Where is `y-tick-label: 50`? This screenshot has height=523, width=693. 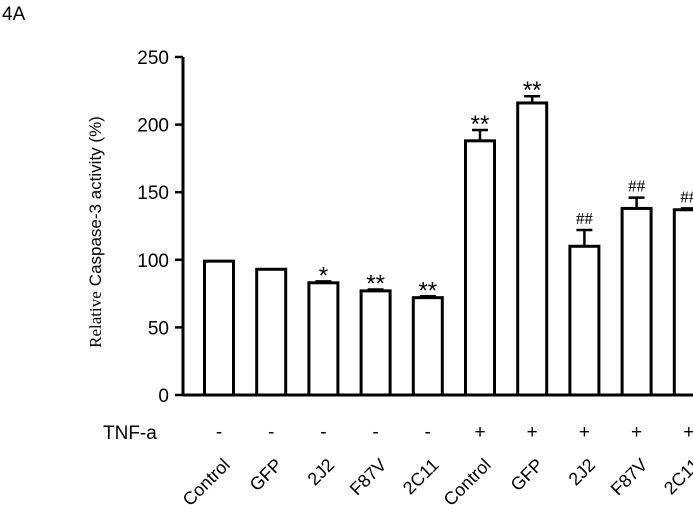
y-tick-label: 50 is located at coordinates (158, 328).